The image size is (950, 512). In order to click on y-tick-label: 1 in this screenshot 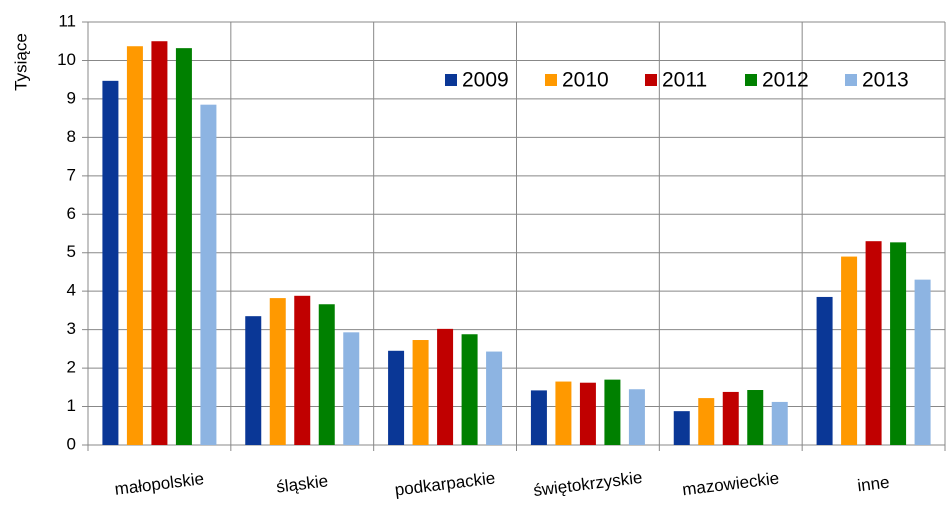, I will do `click(71, 405)`.